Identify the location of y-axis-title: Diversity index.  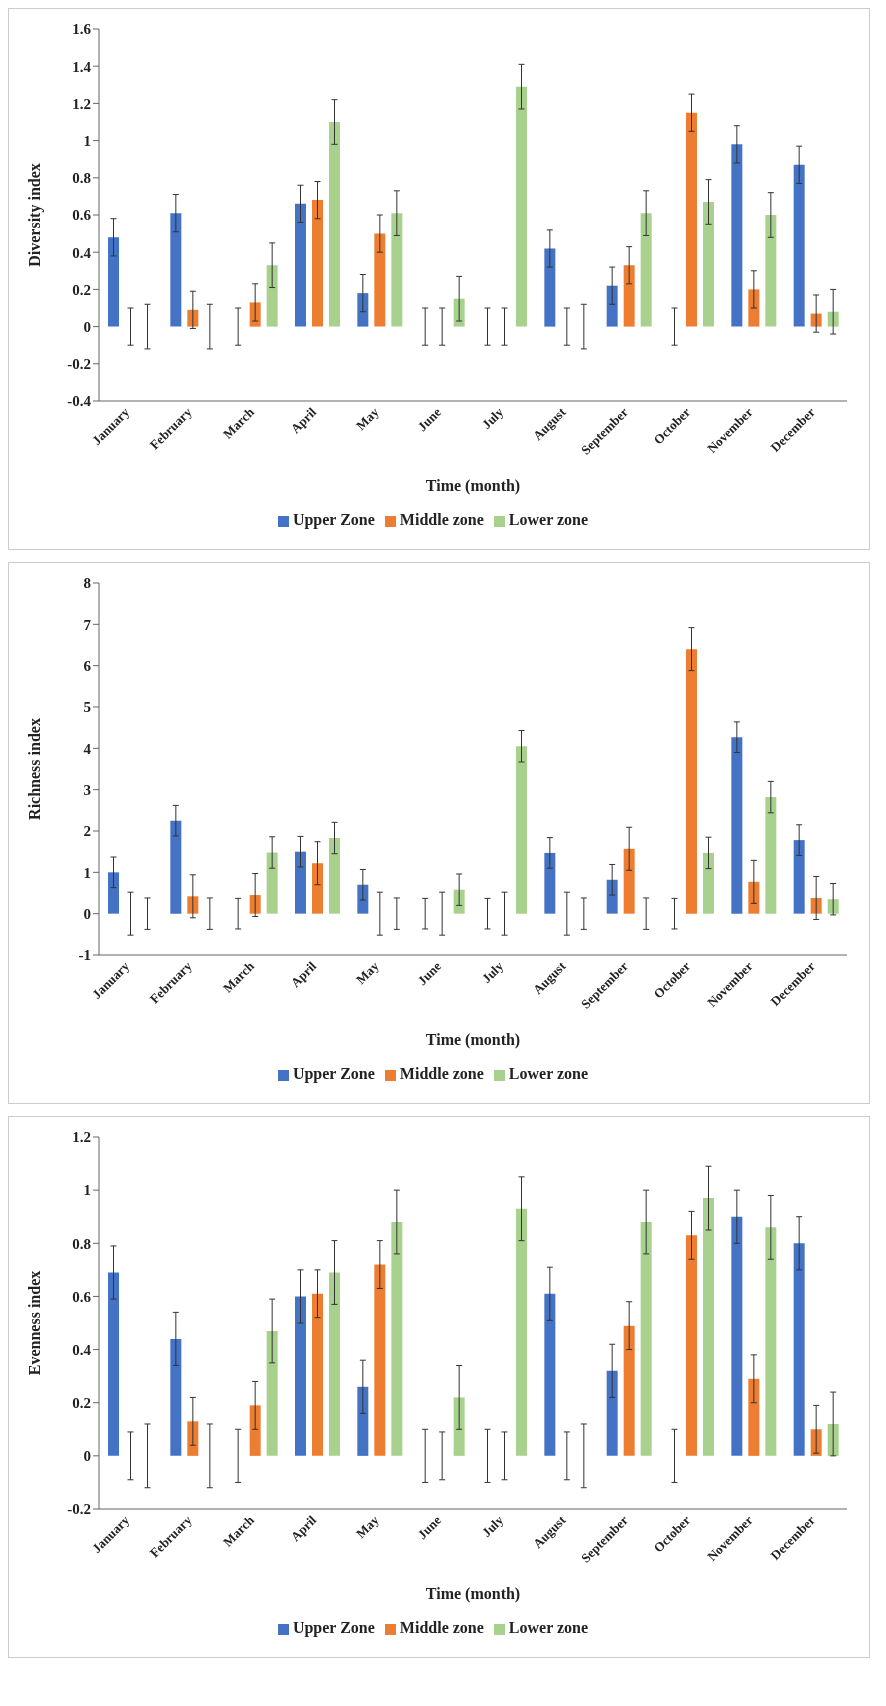
(34, 215).